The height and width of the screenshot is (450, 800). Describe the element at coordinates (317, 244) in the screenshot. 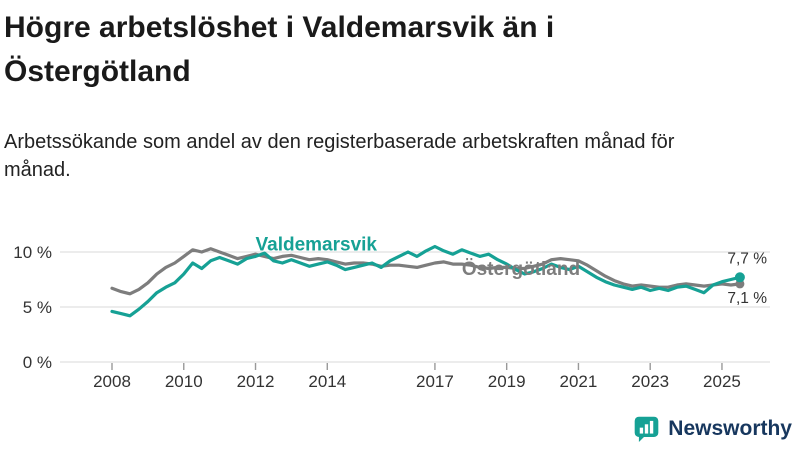

I see `valdemarsvik-series-label: Valdemarsvik` at that location.